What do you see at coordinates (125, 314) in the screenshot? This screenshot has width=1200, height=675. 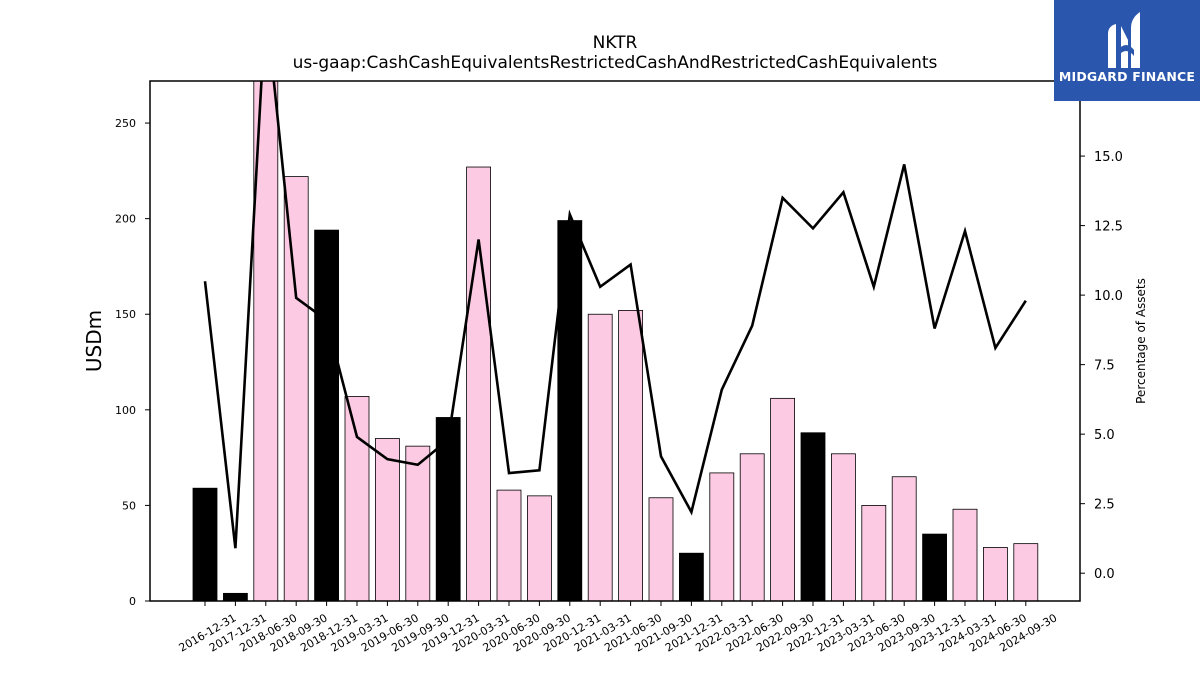 I see `y-tick-label: 150` at bounding box center [125, 314].